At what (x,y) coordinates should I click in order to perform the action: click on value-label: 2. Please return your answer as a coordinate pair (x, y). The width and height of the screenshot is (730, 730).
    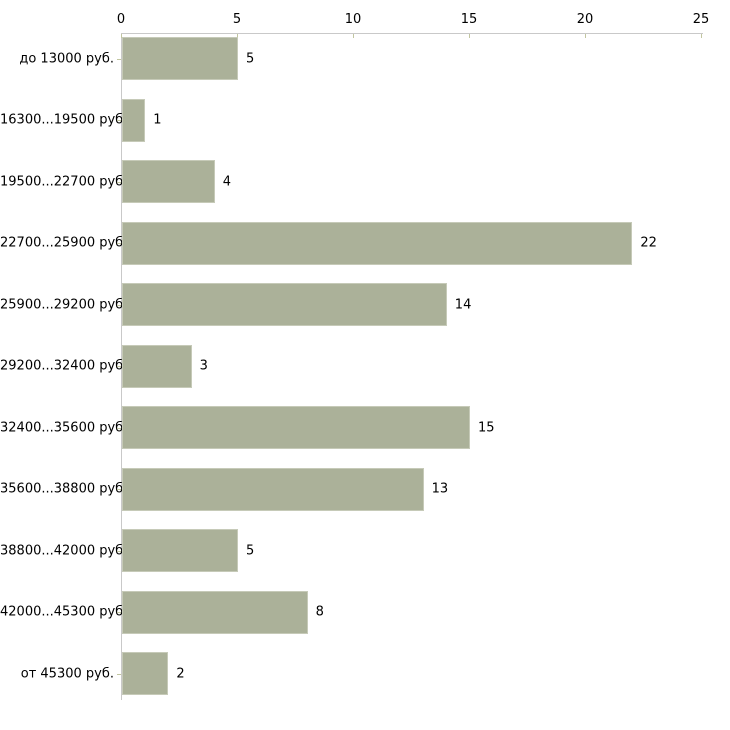
    Looking at the image, I should click on (180, 673).